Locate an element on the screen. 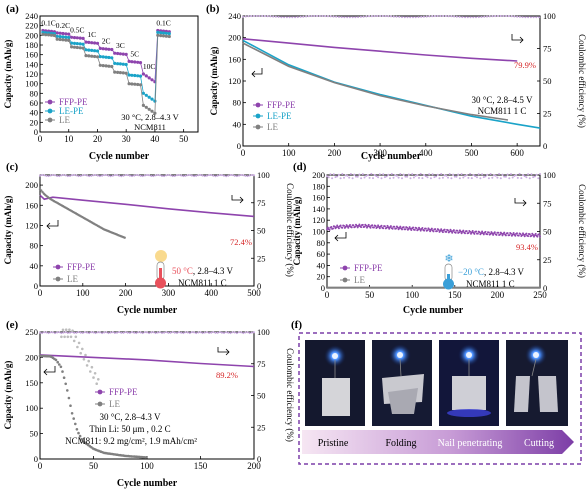 This screenshot has height=490, width=587. panel-b-legend-marker is located at coordinates (258, 116).